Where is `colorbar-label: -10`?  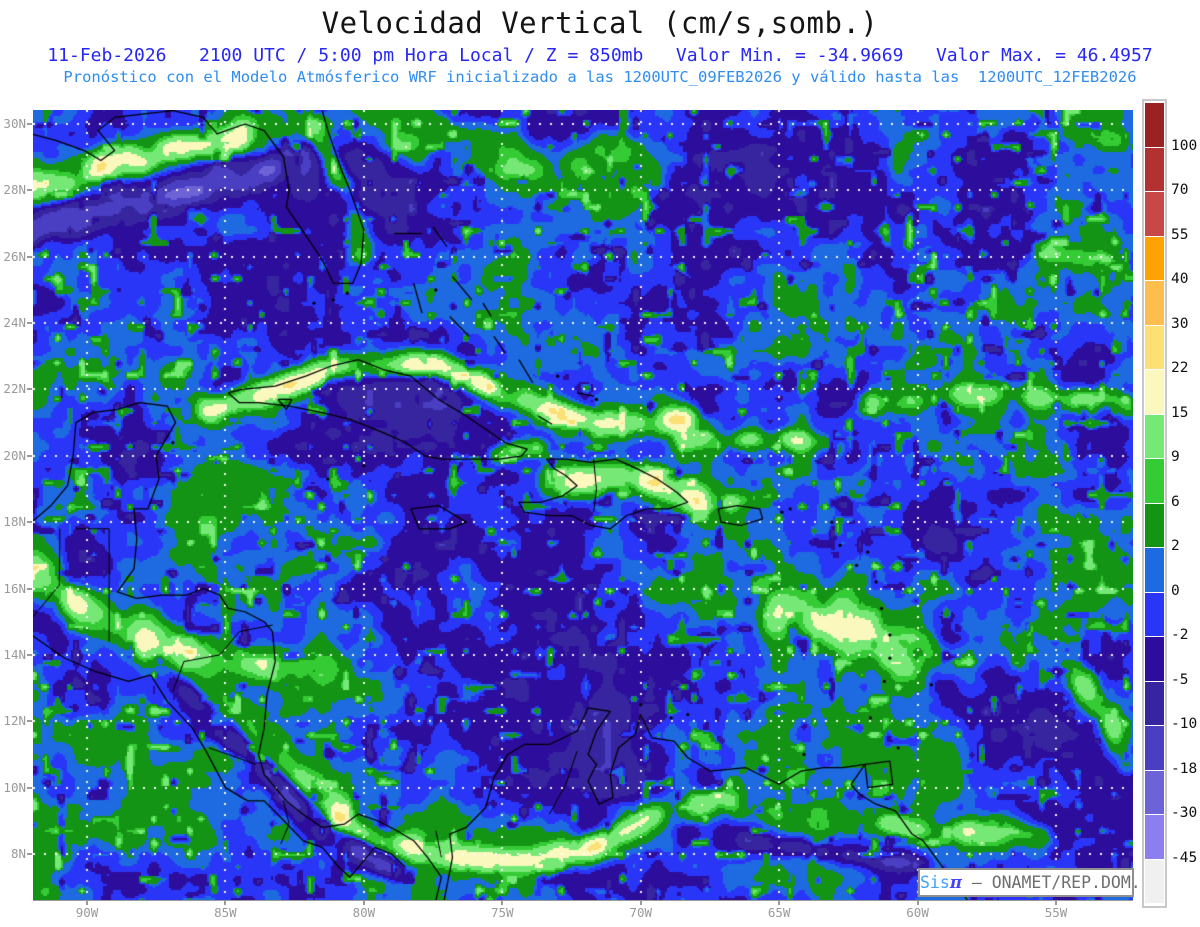 colorbar-label: -10 is located at coordinates (1184, 724).